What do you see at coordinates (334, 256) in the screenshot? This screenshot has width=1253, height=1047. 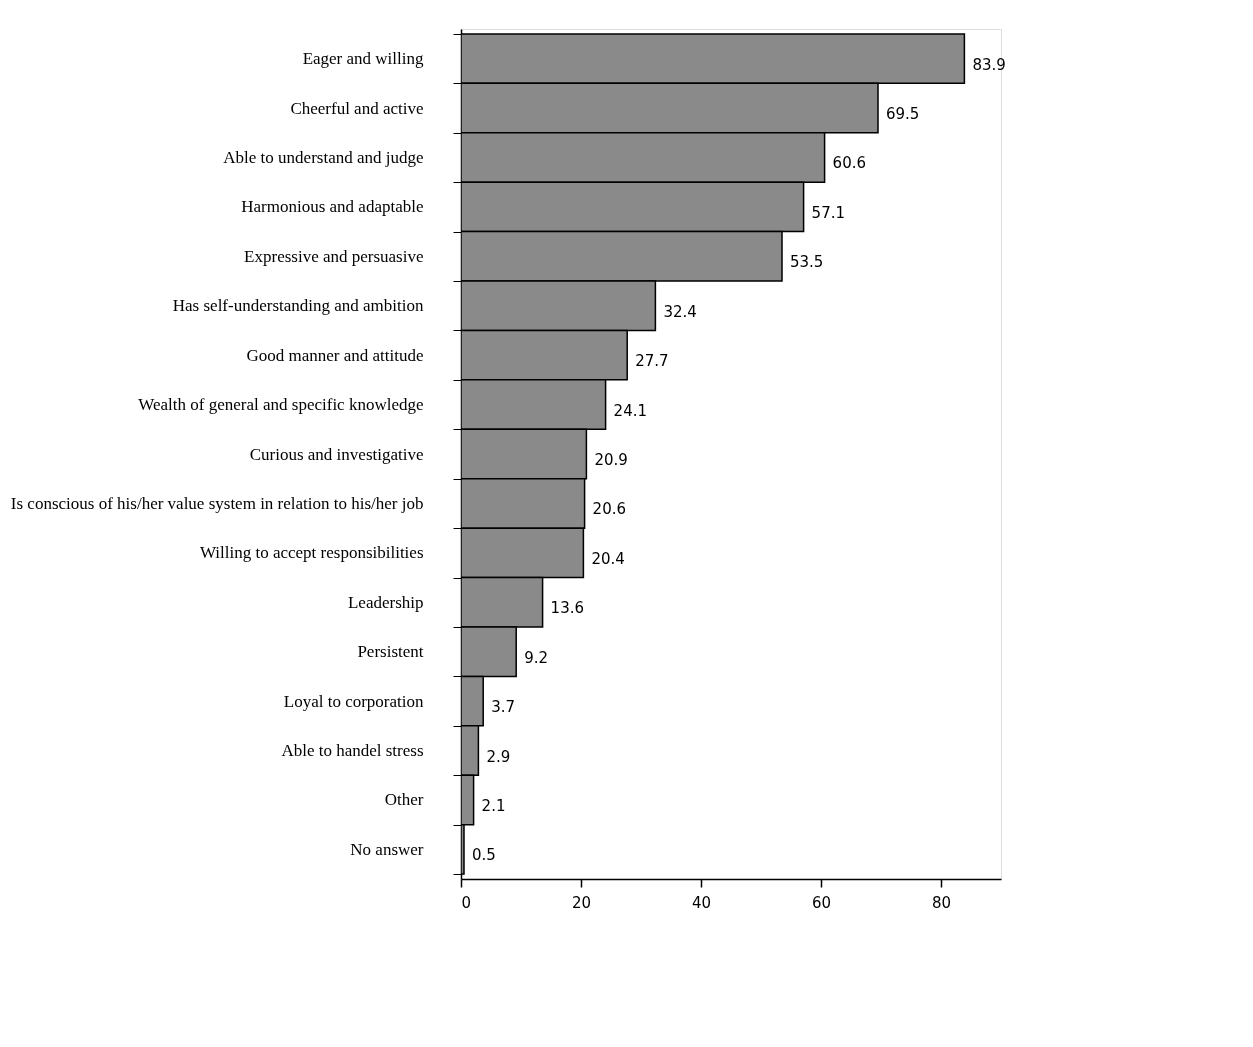 I see `y-tick-label: Expressive and persuasive` at bounding box center [334, 256].